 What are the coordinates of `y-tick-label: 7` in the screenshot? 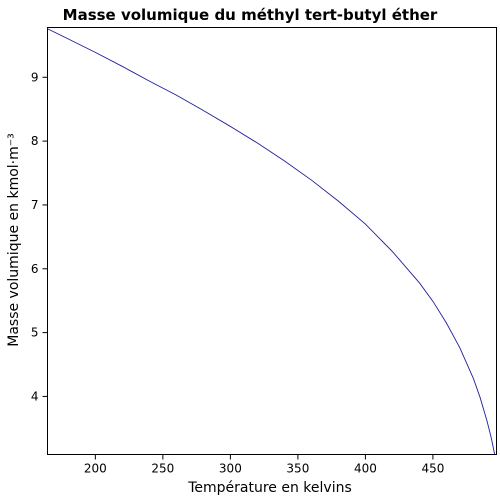 It's located at (35, 205).